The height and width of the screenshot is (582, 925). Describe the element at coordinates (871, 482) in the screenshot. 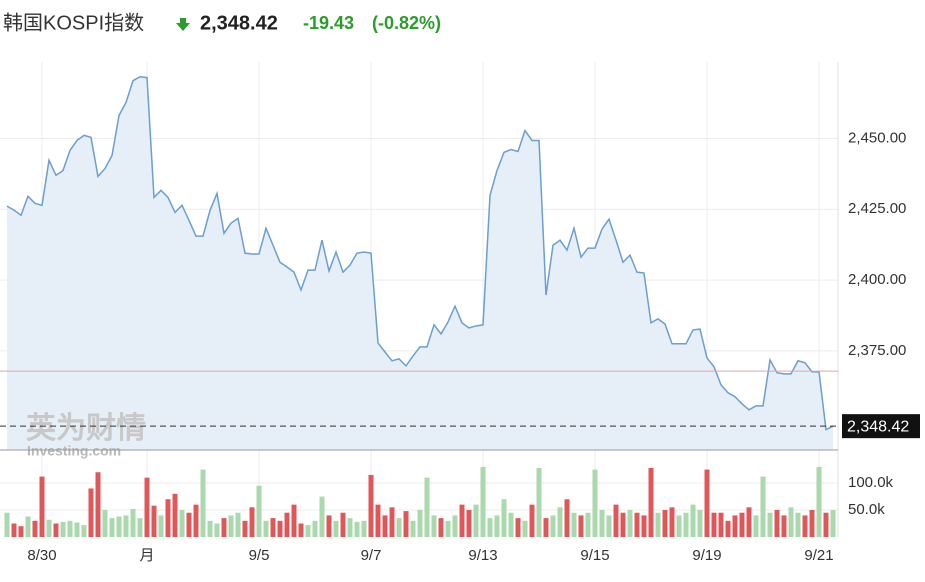

I see `volume-tick-label: 100.0k` at that location.